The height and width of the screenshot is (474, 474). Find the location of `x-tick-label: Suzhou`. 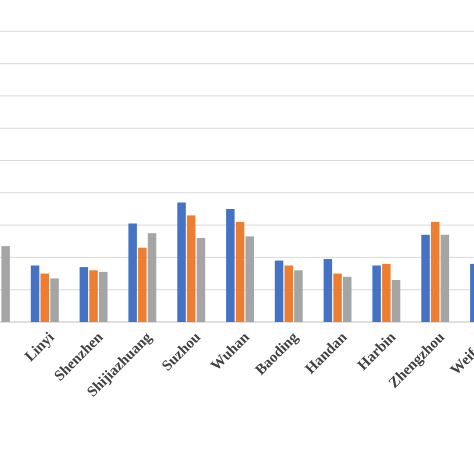

x-tick-label: Suzhou is located at coordinates (181, 352).